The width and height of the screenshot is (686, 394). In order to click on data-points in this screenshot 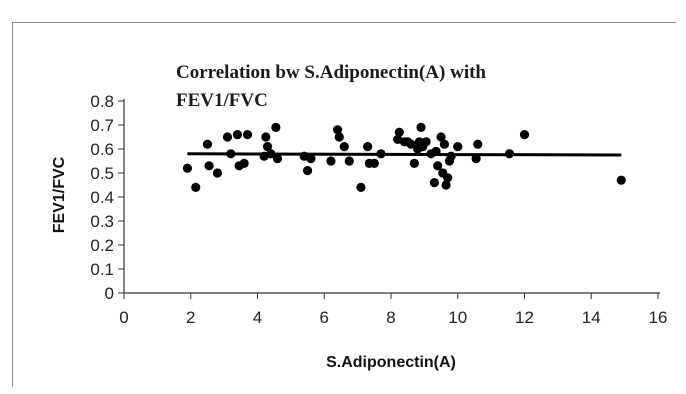, I will do `click(404, 157)`.